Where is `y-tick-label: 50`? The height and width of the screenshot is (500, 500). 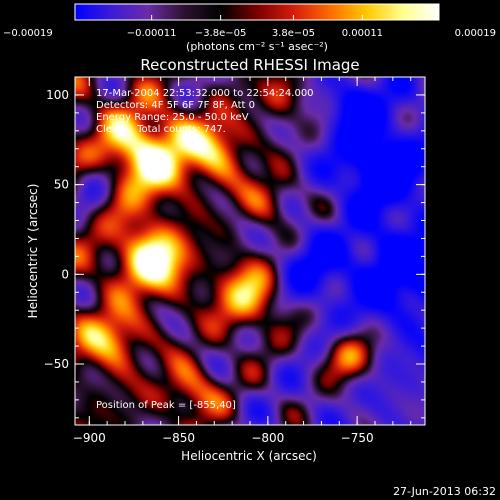 y-tick-label: 50 is located at coordinates (61, 185).